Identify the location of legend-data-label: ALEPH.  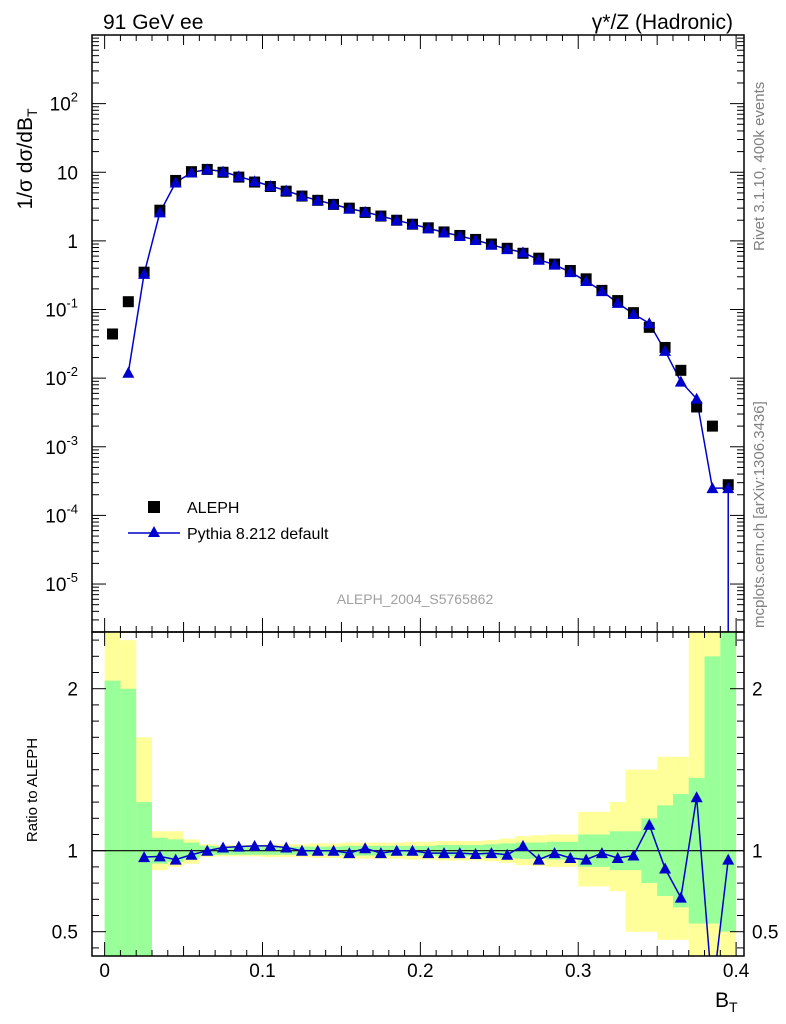
(213, 508).